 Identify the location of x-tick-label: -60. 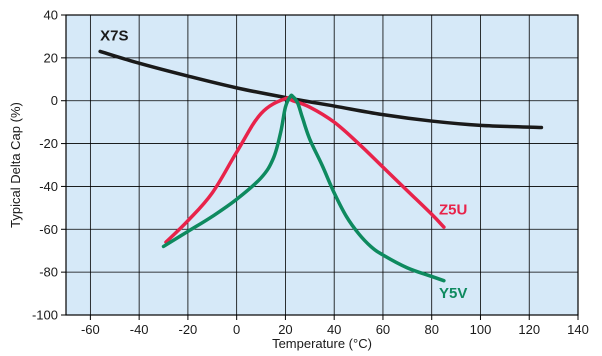
(90, 329).